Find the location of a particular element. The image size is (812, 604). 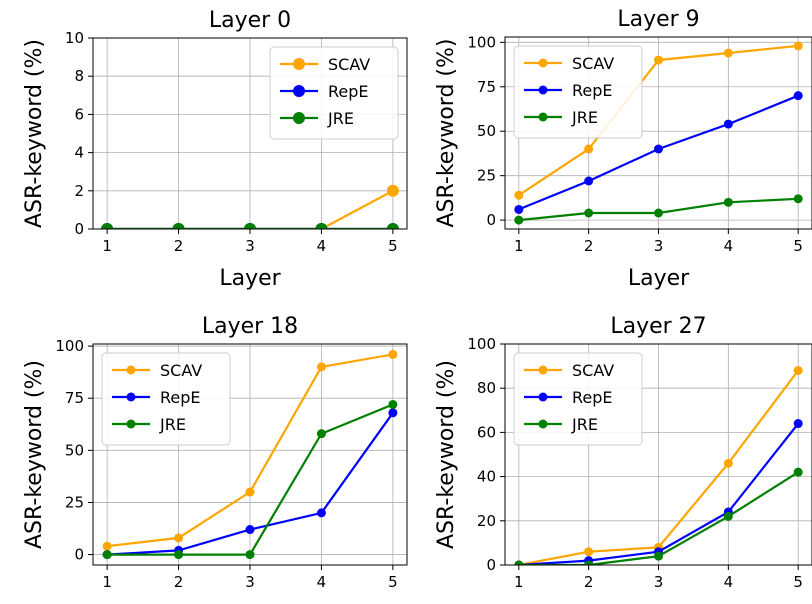

y-tick-label: 100 is located at coordinates (481, 344).